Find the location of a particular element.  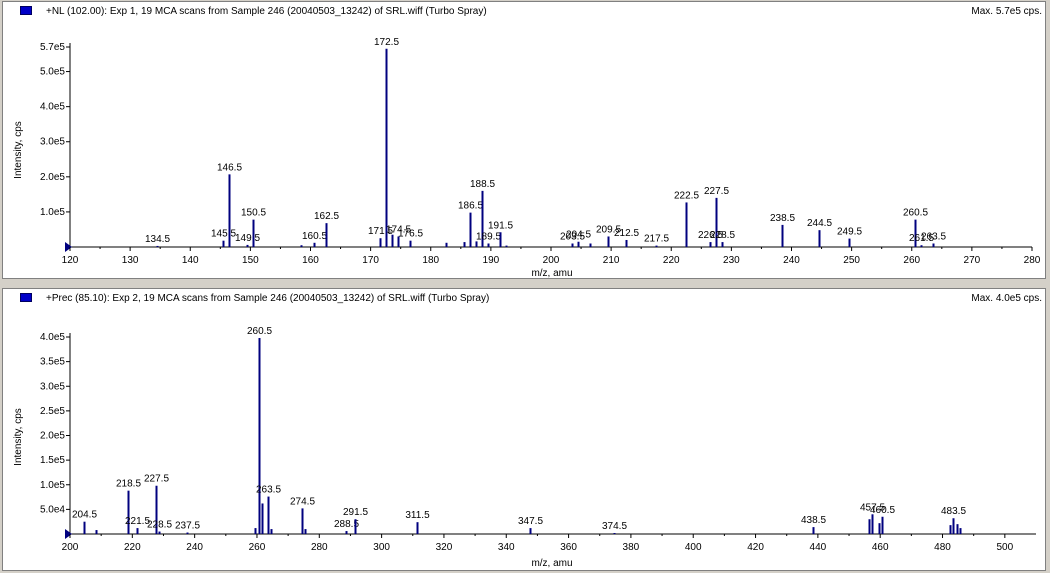

peak-label: 457.5 is located at coordinates (872, 507).